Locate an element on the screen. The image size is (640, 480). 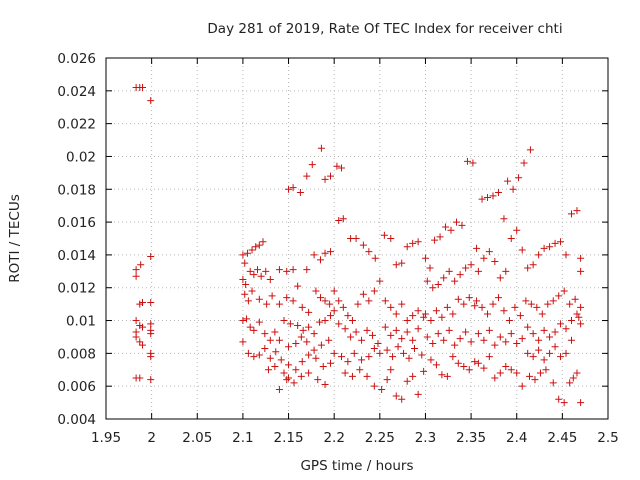
y-tick-label: 0.01 is located at coordinates (81, 322).